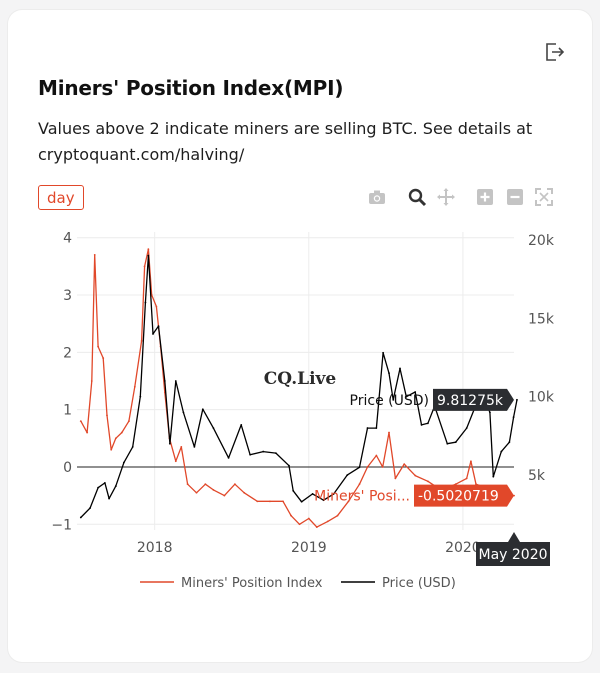  I want to click on legend: Miners' Position Index Price (USD), so click(298, 583).